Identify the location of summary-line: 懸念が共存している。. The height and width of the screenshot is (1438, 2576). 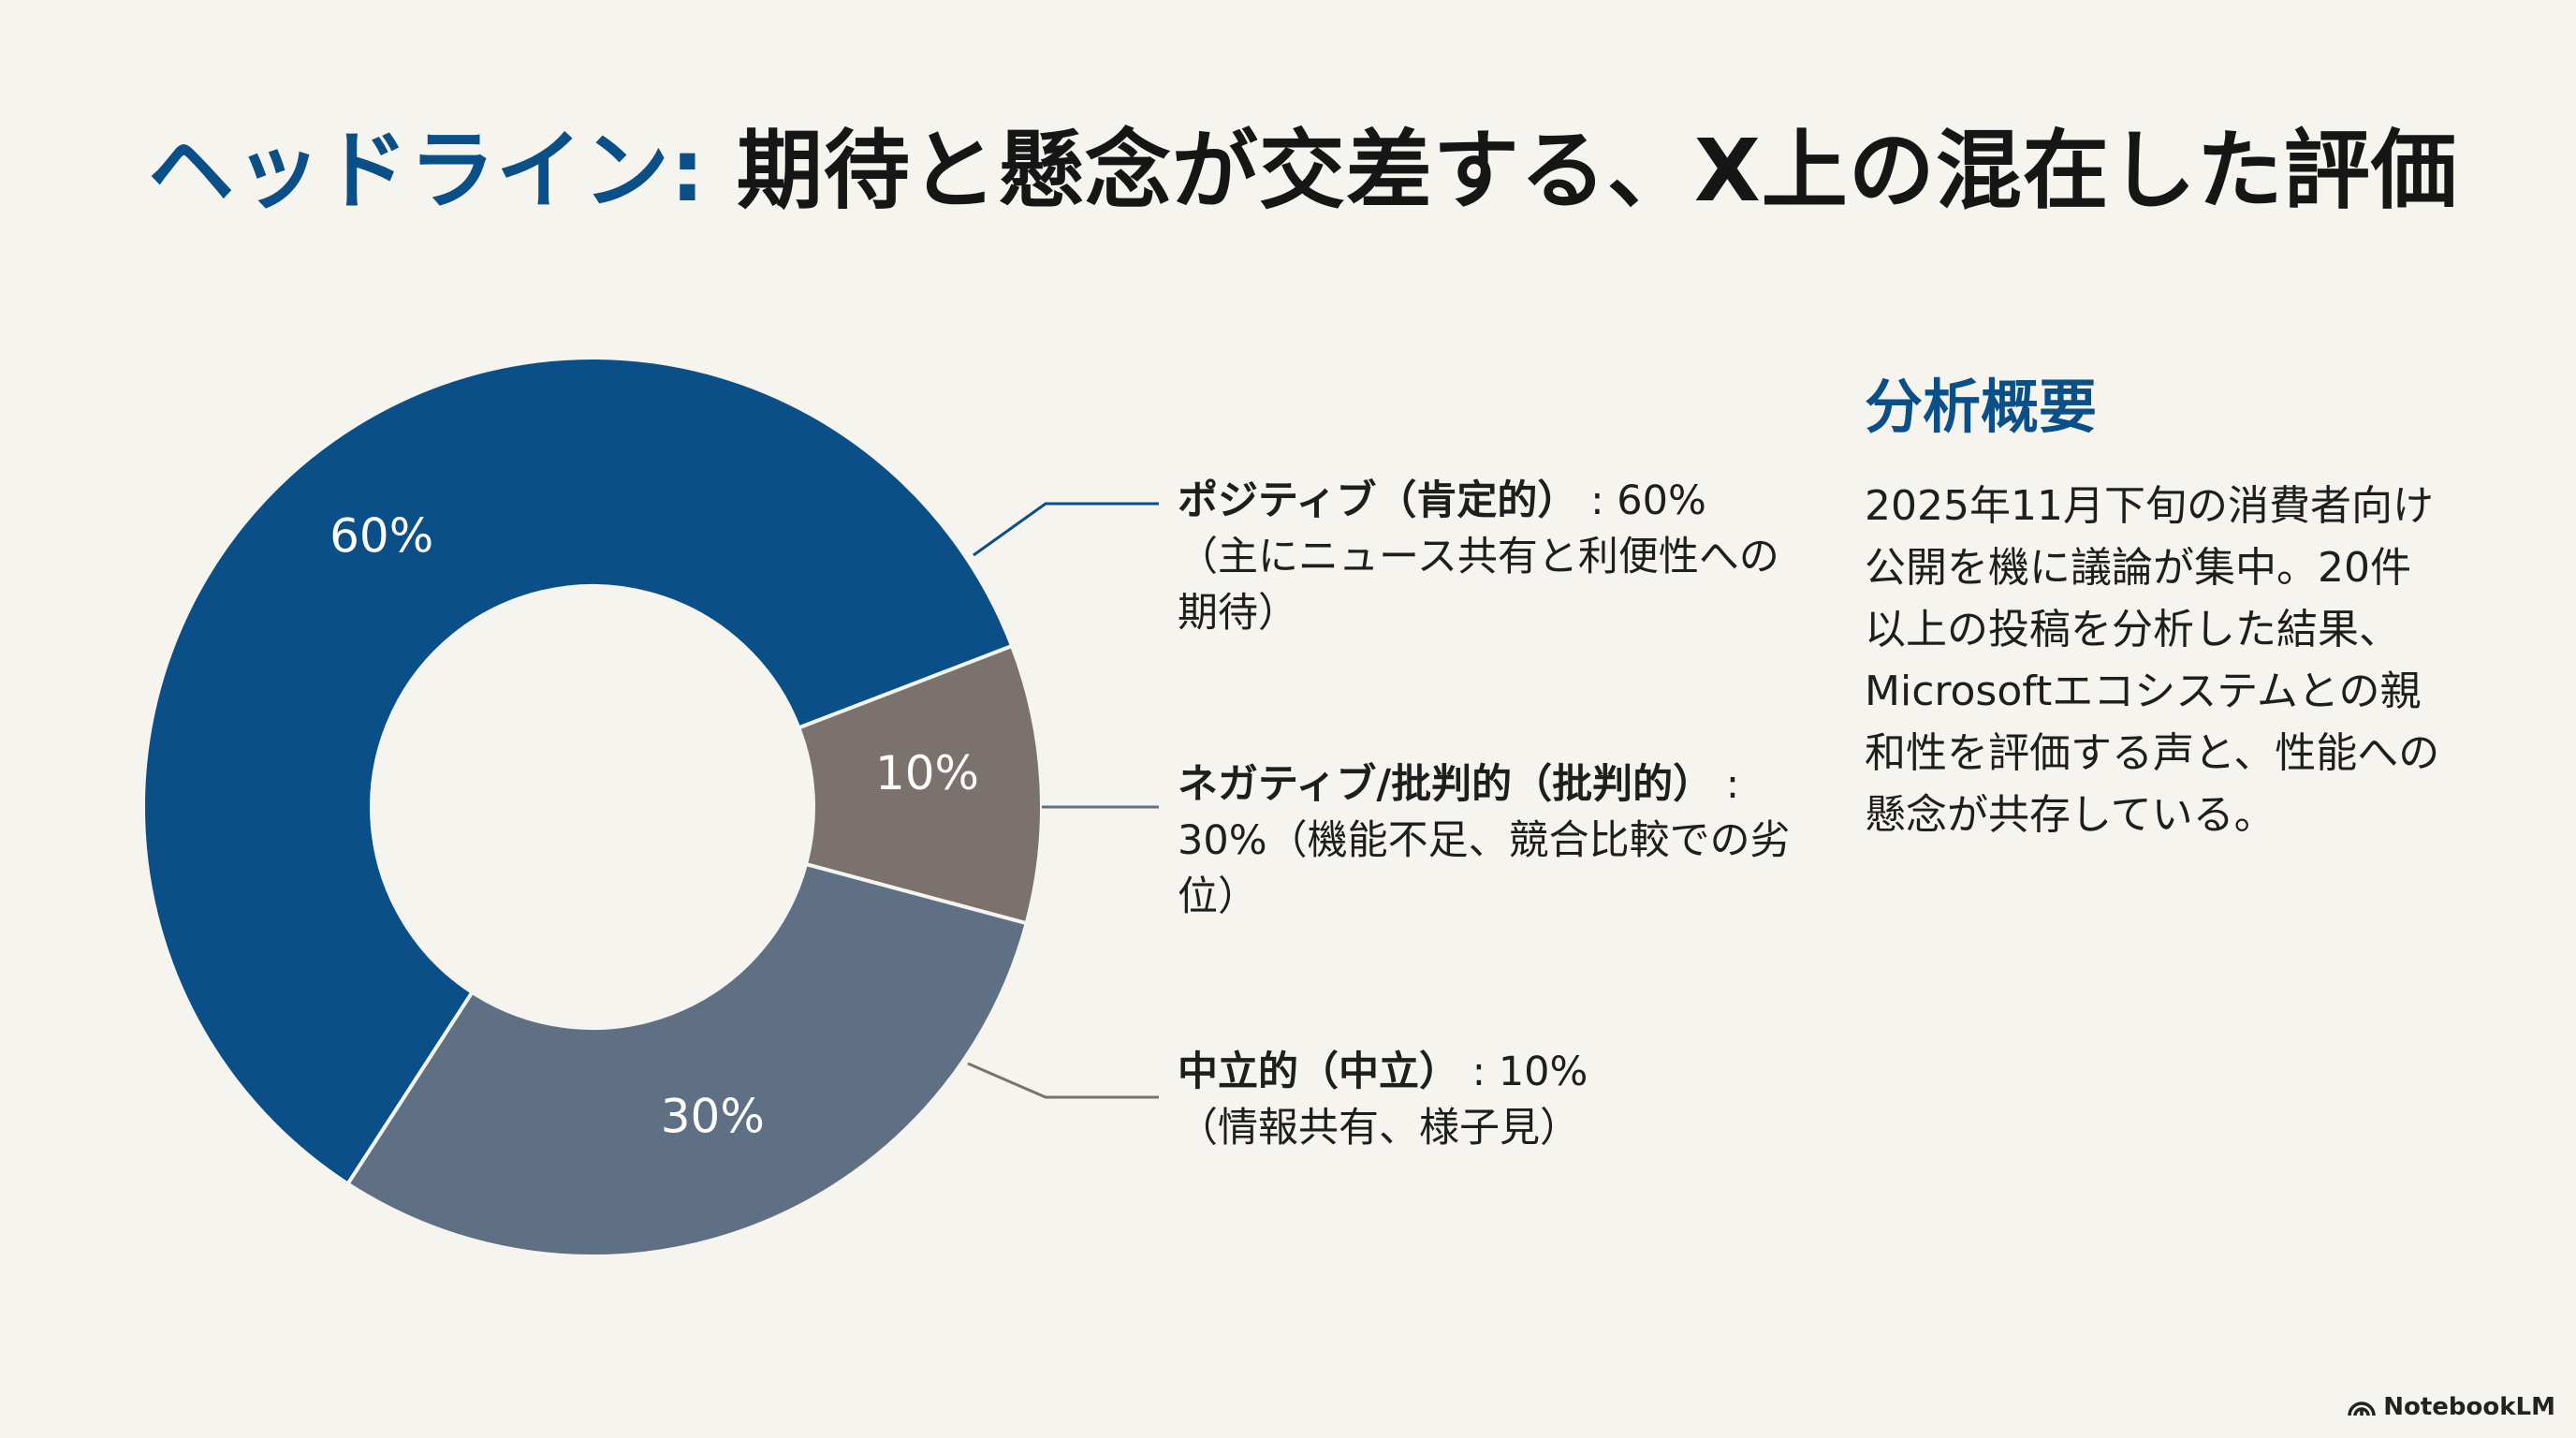
(2070, 815).